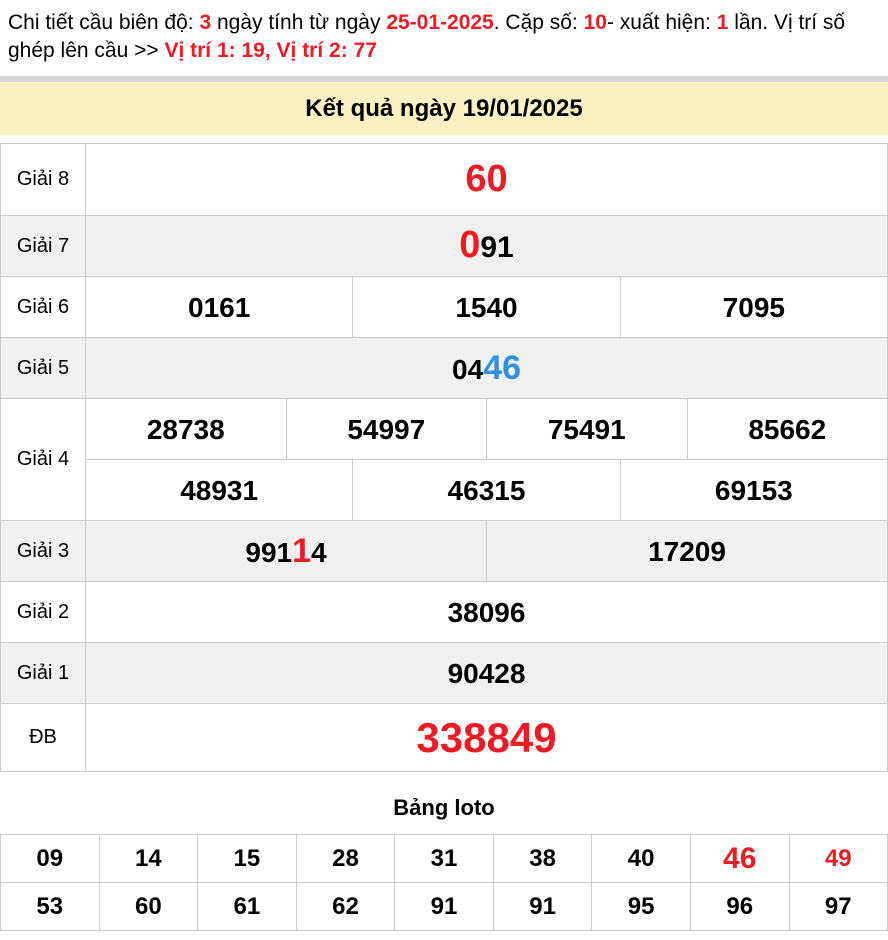 The image size is (888, 940). I want to click on number: 38096, so click(486, 612).